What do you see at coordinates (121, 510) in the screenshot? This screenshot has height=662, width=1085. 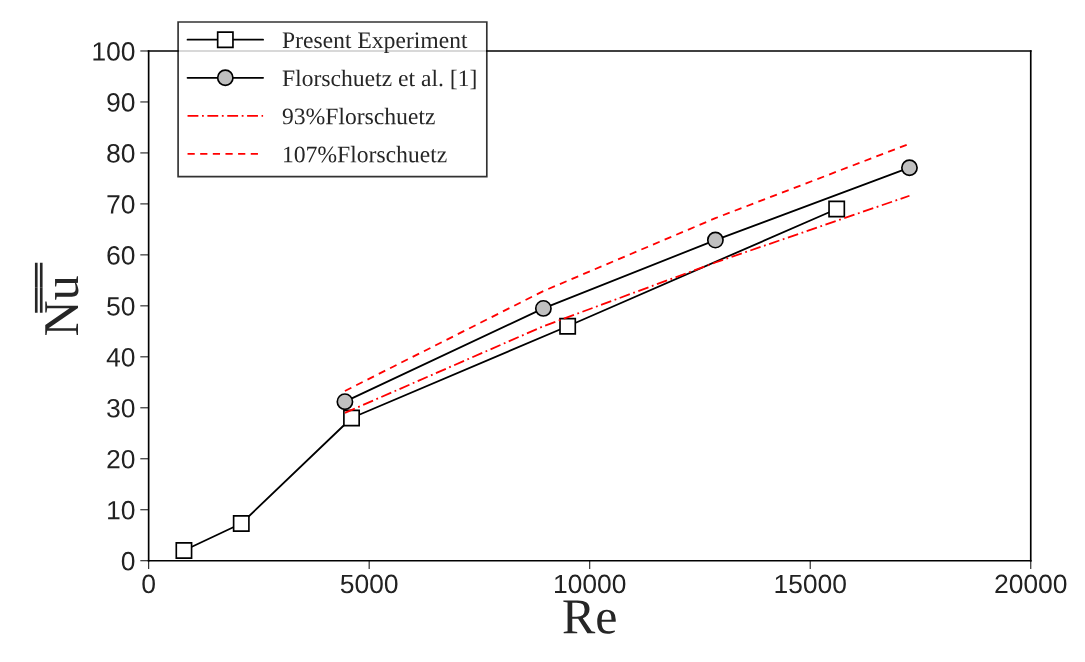 I see `y-tick-label: 10` at bounding box center [121, 510].